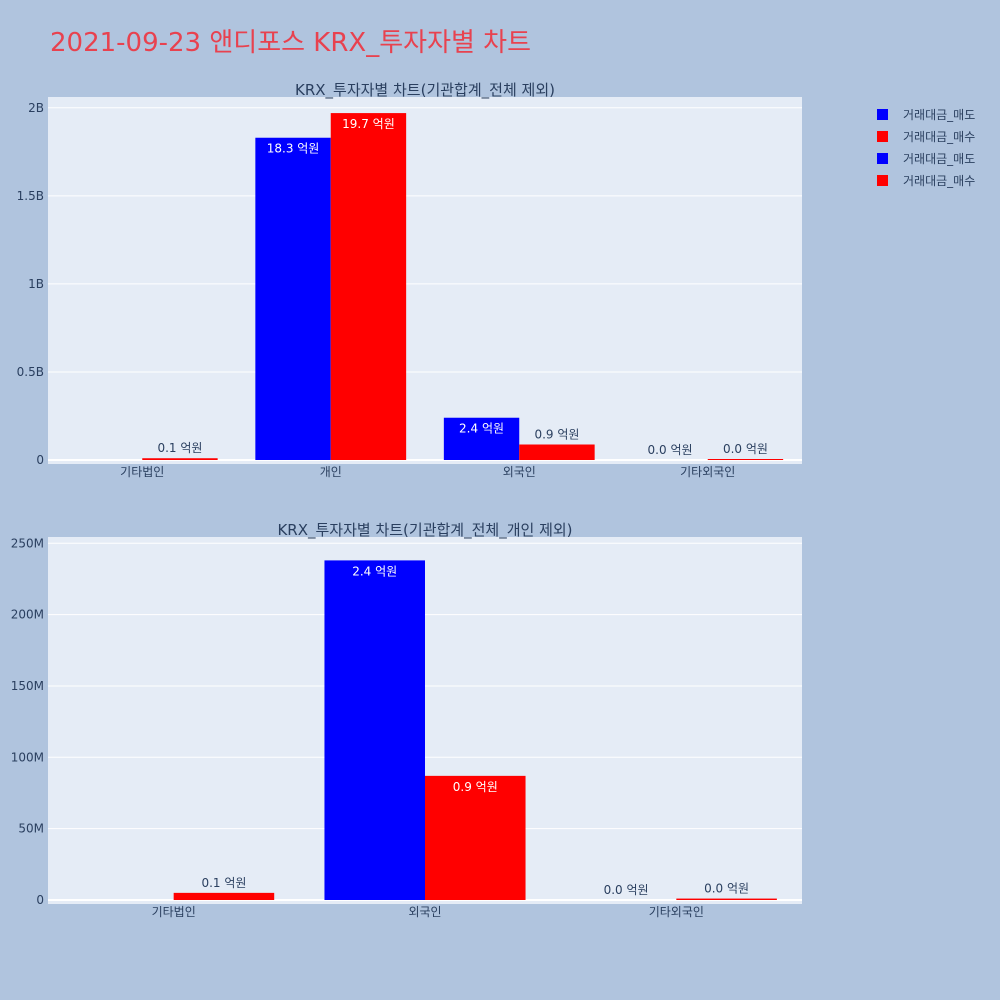 This screenshot has height=1000, width=1000. I want to click on x-tick-label: 개인, so click(331, 472).